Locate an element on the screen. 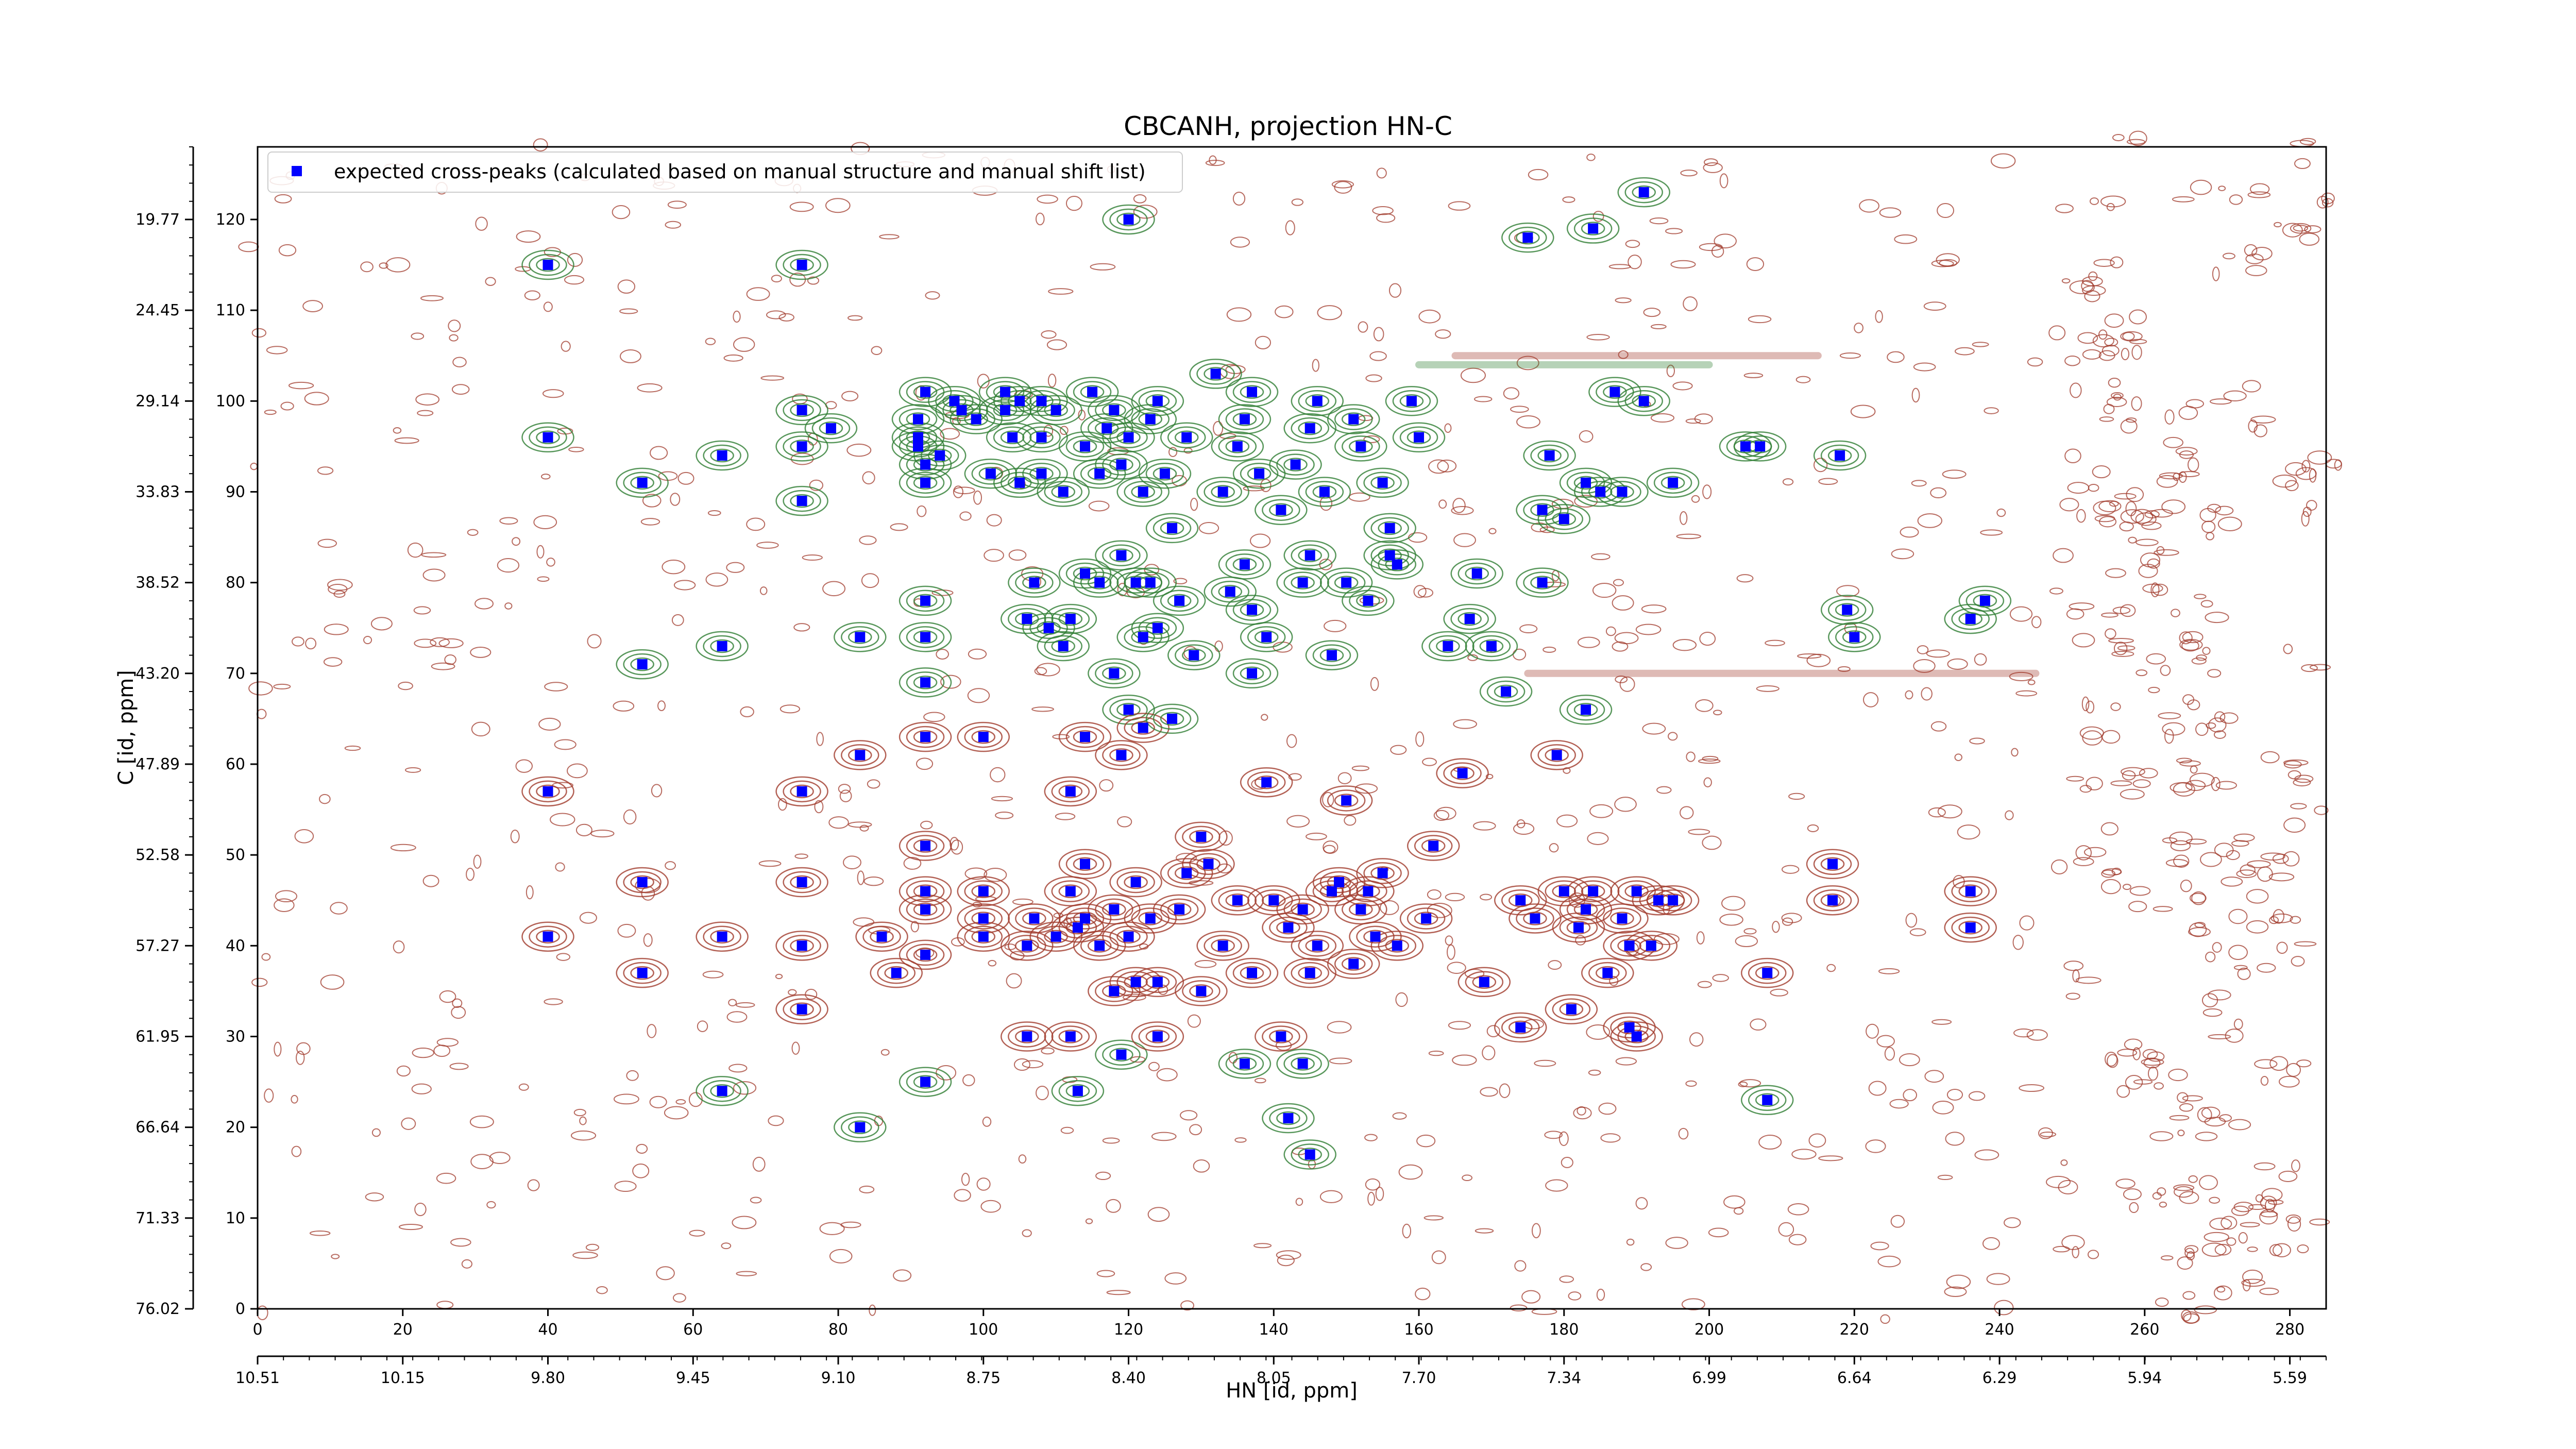 The height and width of the screenshot is (1449, 2576). secondary-x-tick-label: 9.80 is located at coordinates (548, 1378).